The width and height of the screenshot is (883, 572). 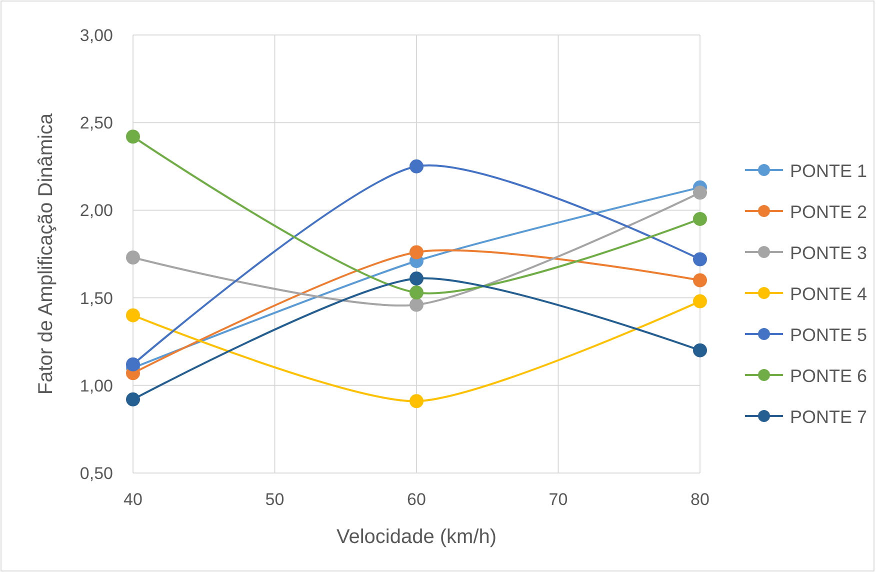 What do you see at coordinates (700, 499) in the screenshot?
I see `x-tick-label: 80` at bounding box center [700, 499].